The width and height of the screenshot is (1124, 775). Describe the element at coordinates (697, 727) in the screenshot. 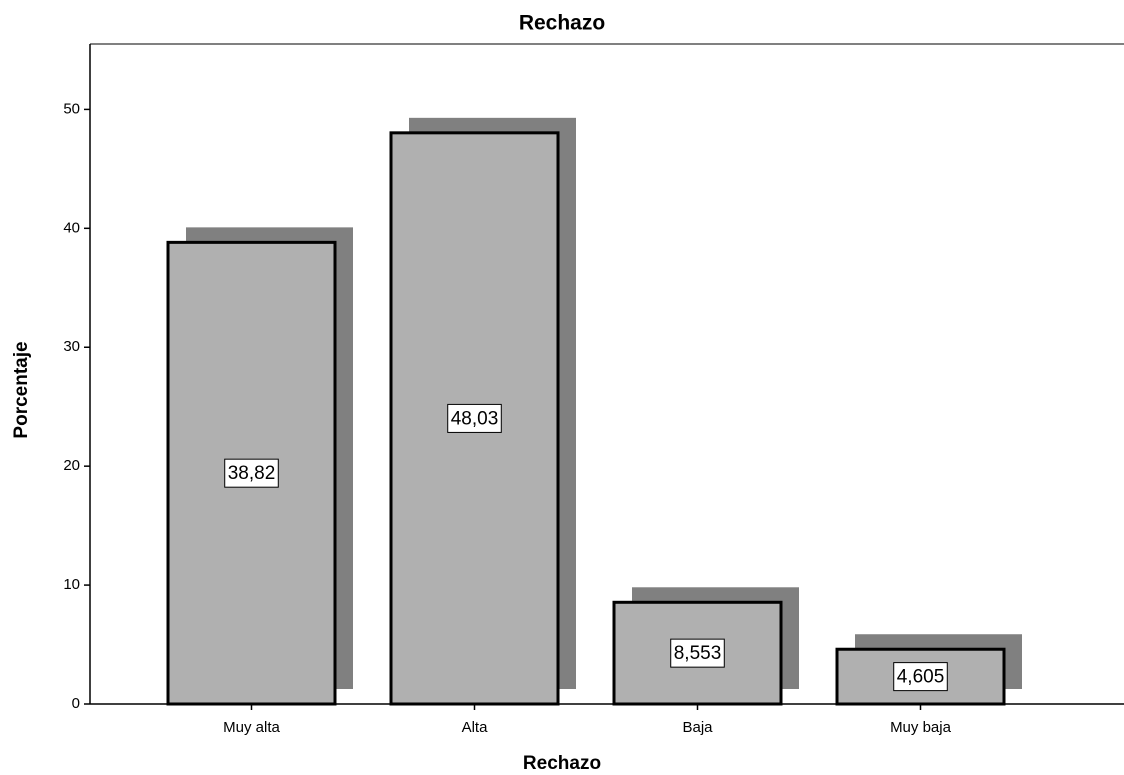

I see `x-tick-label: Baja` at that location.